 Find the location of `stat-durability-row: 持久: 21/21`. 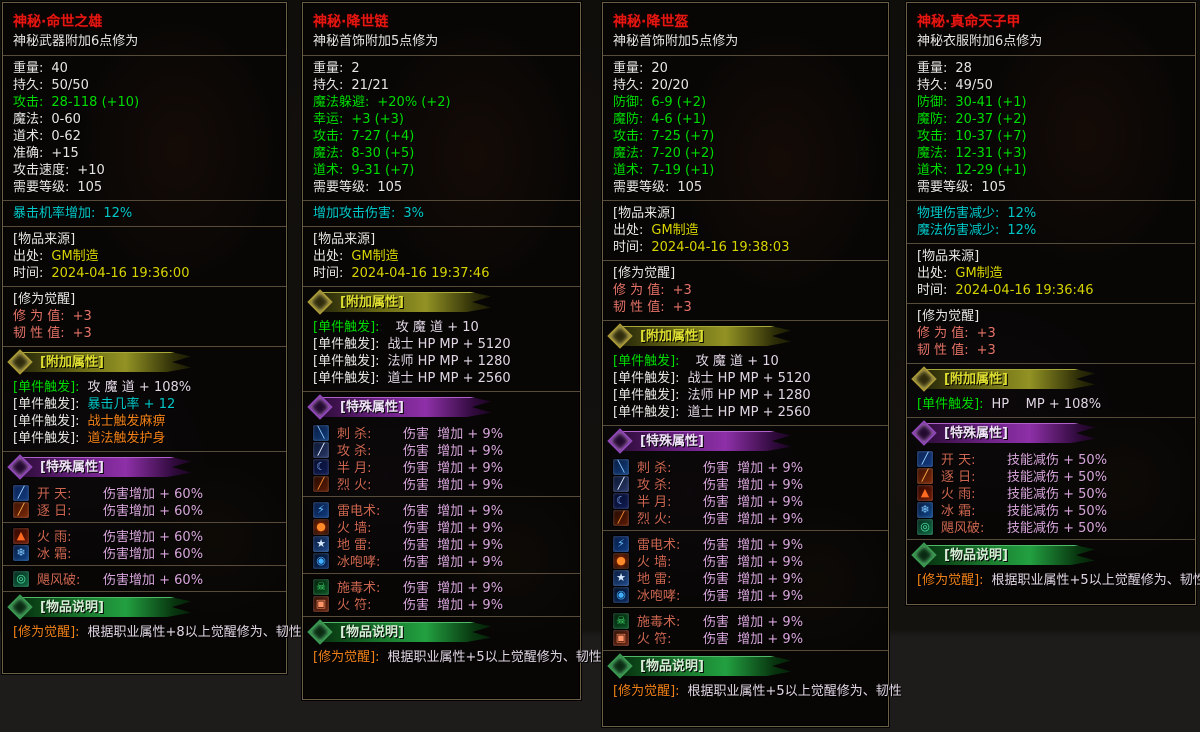

stat-durability-row: 持久: 21/21 is located at coordinates (441, 85).